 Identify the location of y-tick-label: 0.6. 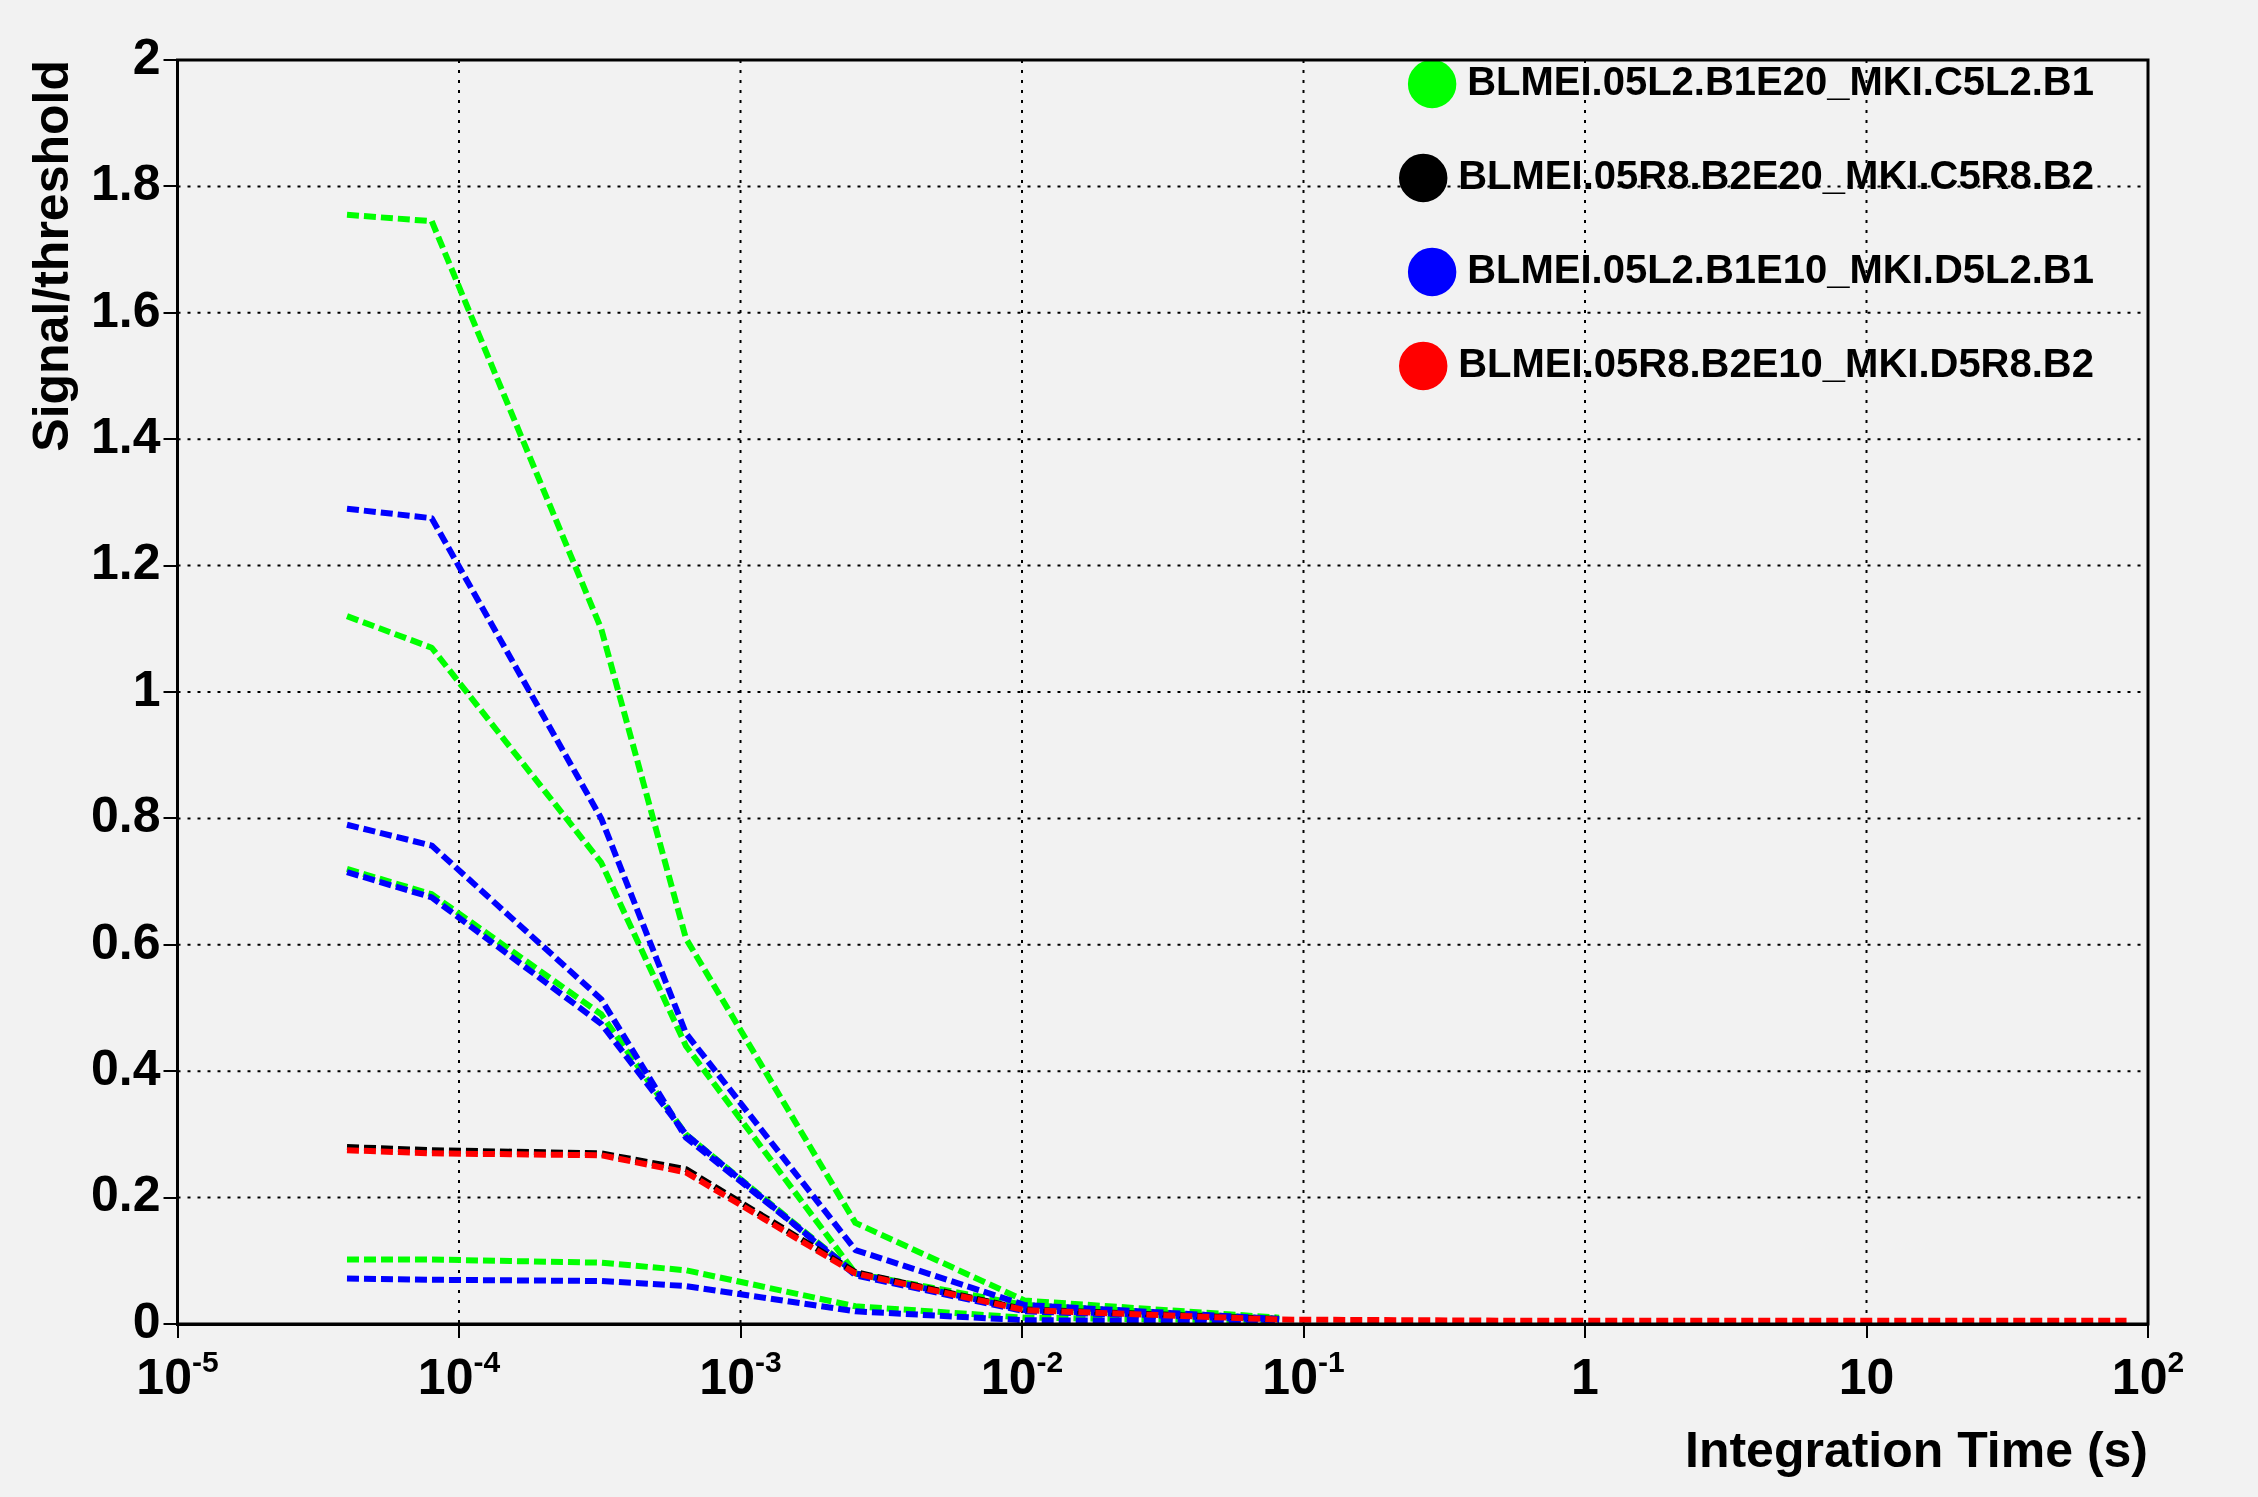
(125, 941).